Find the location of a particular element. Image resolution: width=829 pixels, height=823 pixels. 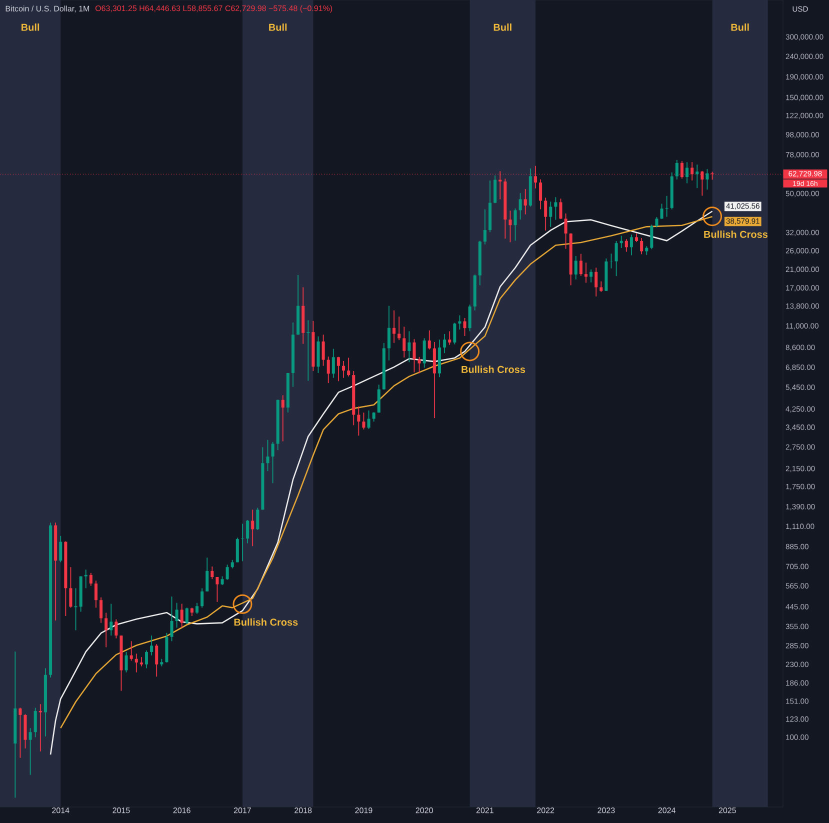

x-tick-label: 2025 is located at coordinates (727, 811).